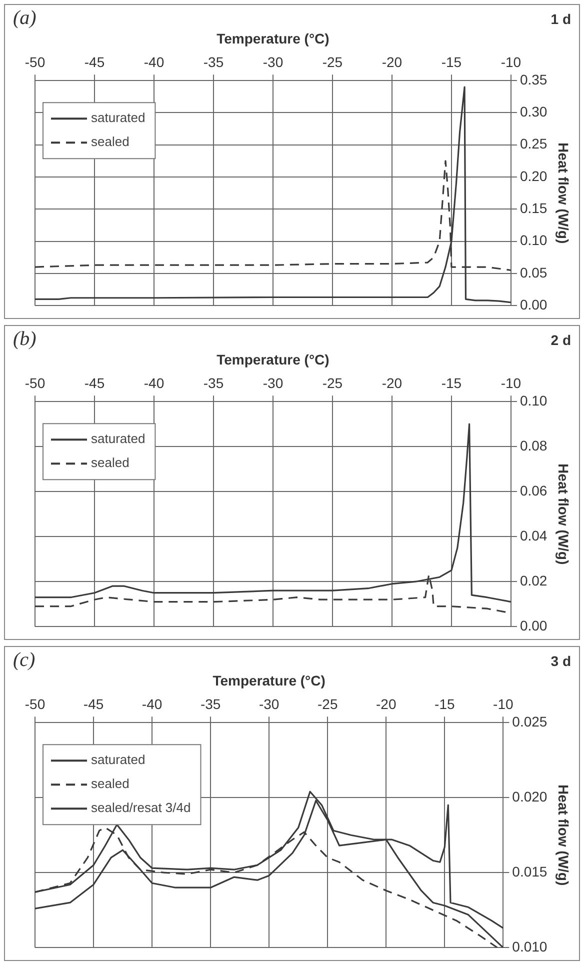 This screenshot has height=975, width=584. What do you see at coordinates (560, 661) in the screenshot?
I see `text: 3 d` at bounding box center [560, 661].